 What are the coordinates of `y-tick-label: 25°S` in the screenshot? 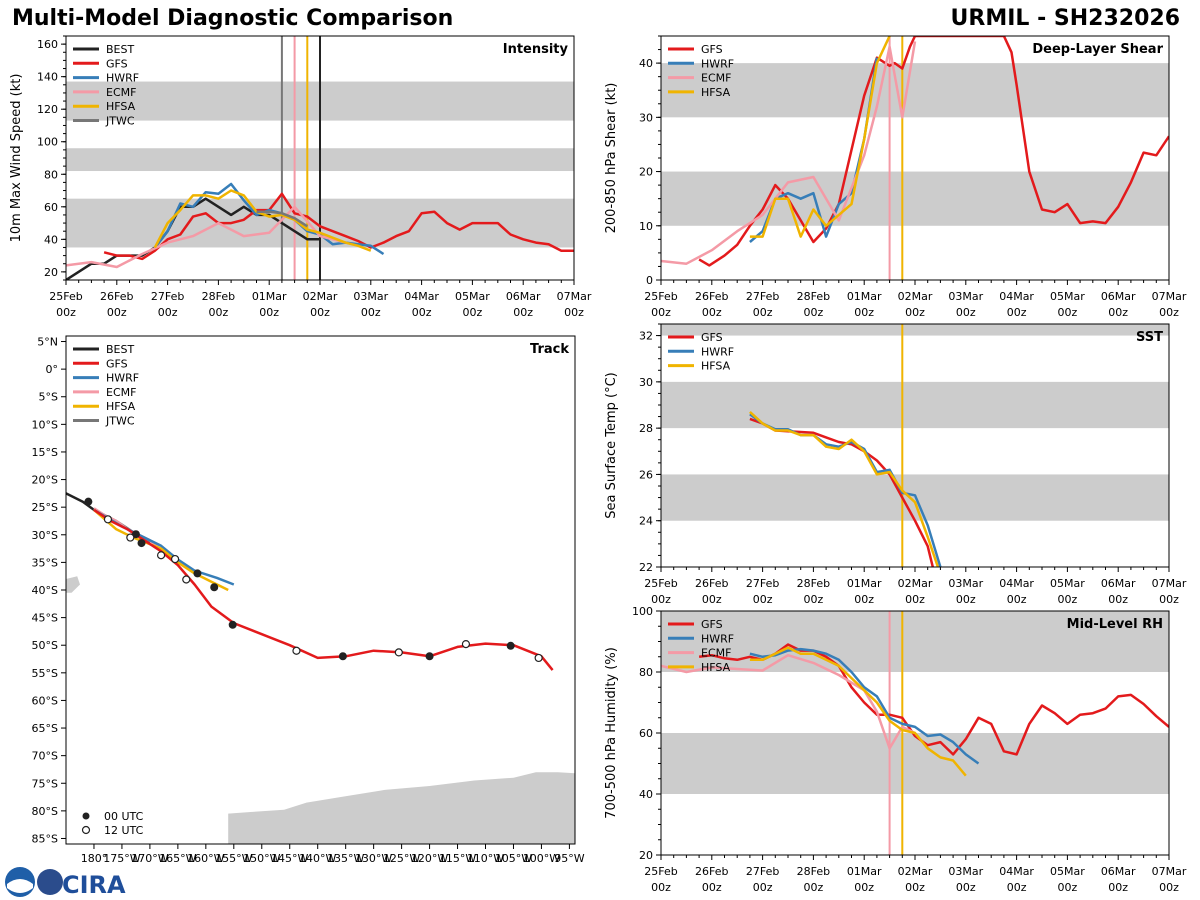 It's located at (45, 507).